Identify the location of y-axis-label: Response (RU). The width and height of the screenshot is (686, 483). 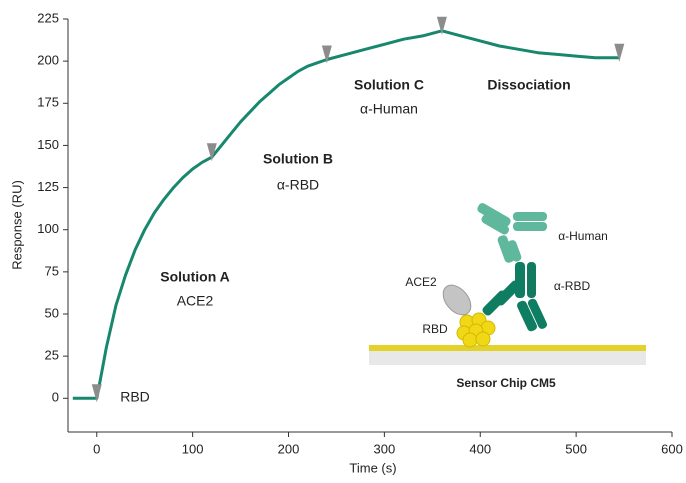
(16, 225).